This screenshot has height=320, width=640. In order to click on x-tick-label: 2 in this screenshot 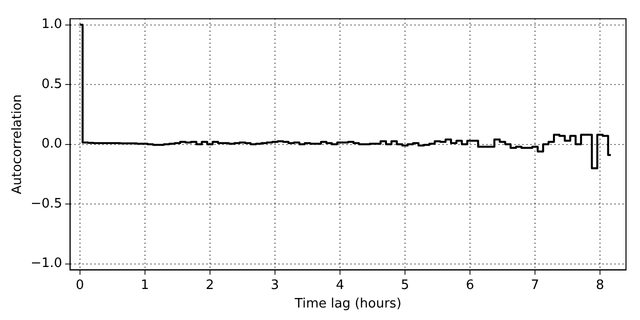, I will do `click(210, 285)`.